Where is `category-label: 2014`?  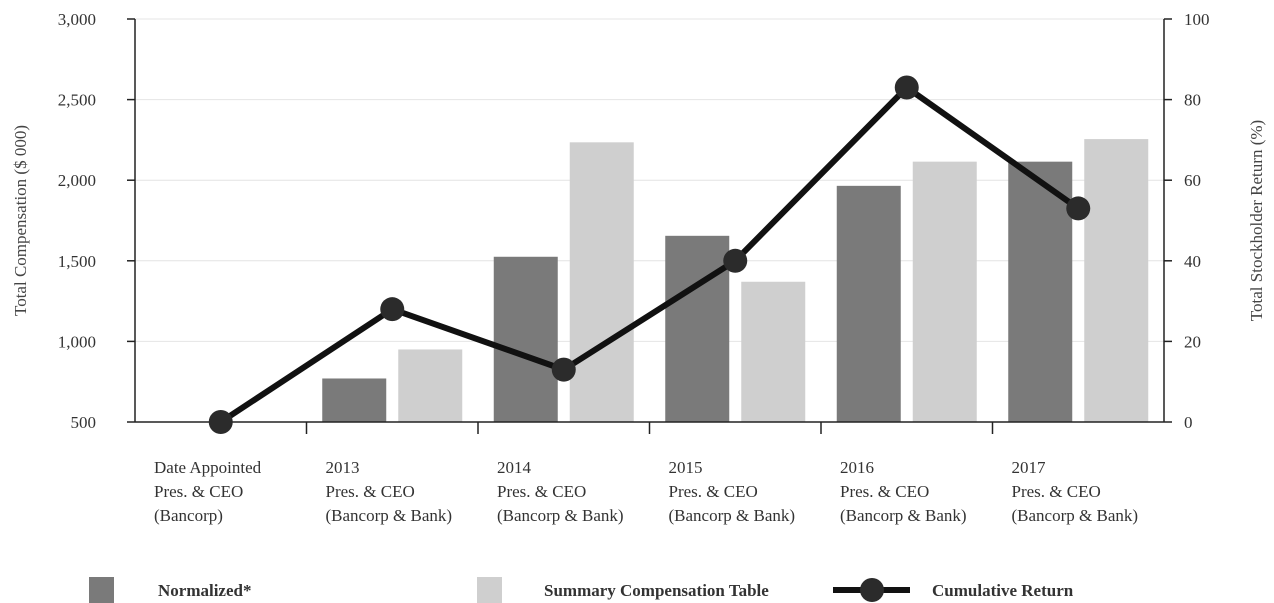 category-label: 2014 is located at coordinates (514, 467).